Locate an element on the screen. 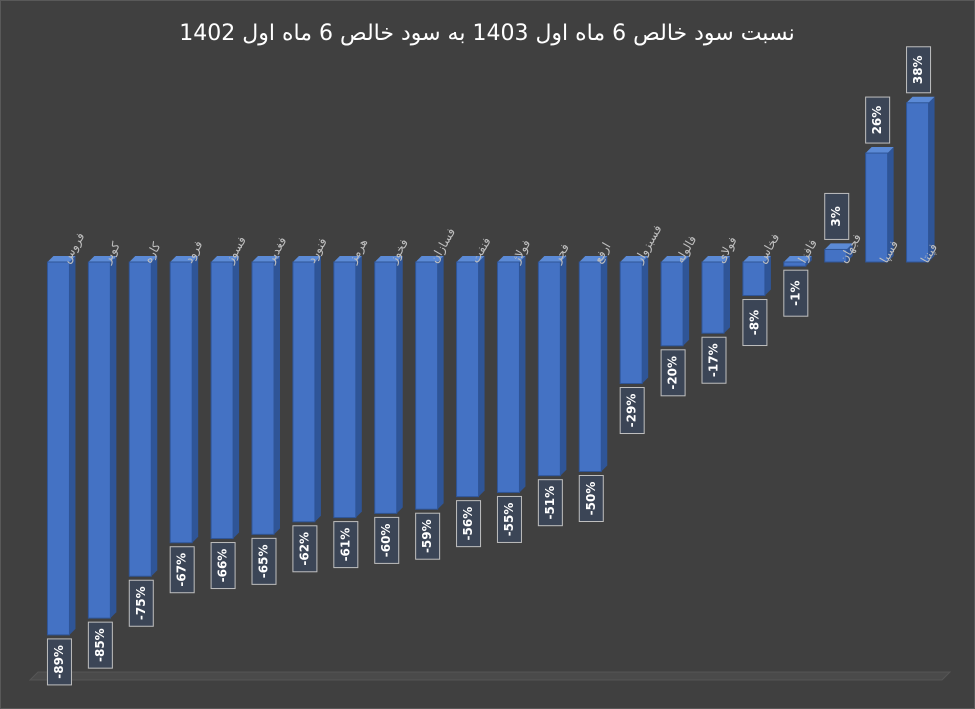 The image size is (975, 709). value-label: -62% is located at coordinates (304, 549).